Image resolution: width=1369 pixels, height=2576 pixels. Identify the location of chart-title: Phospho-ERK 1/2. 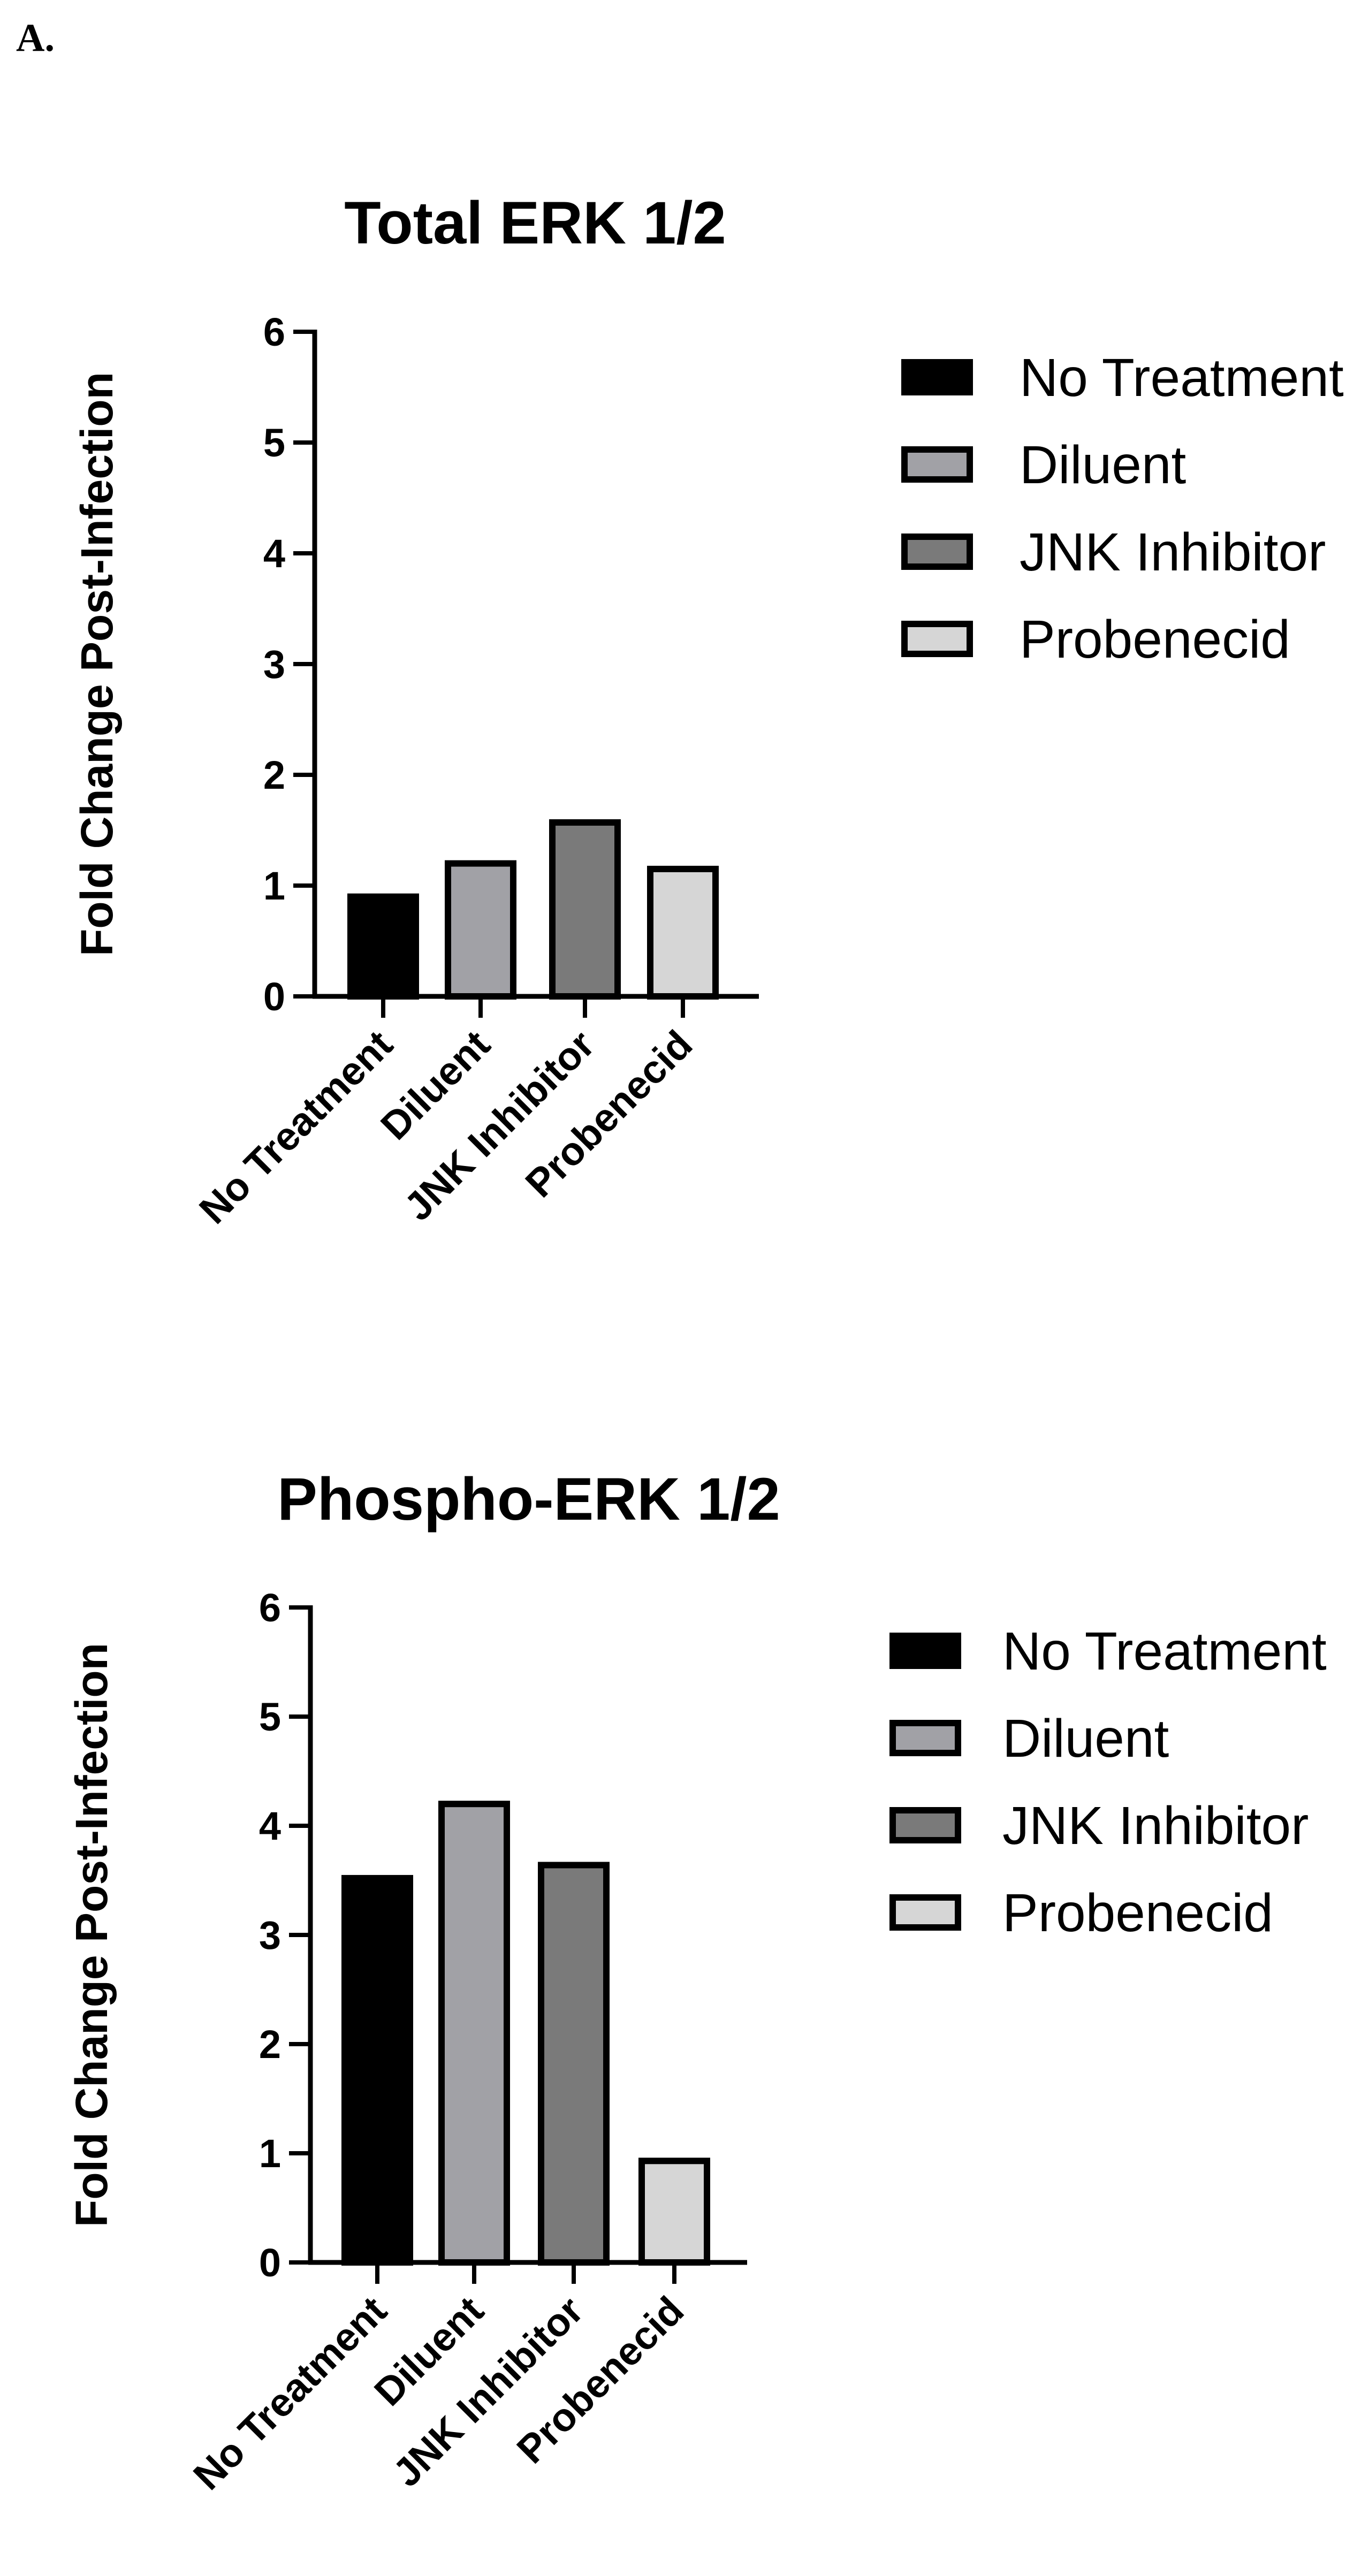
(528, 1499).